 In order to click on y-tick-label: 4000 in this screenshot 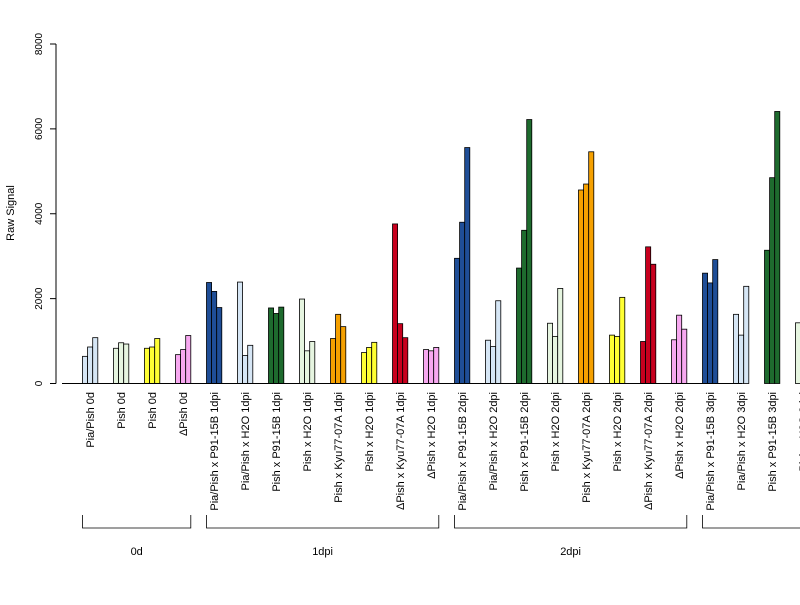, I will do `click(39, 213)`.